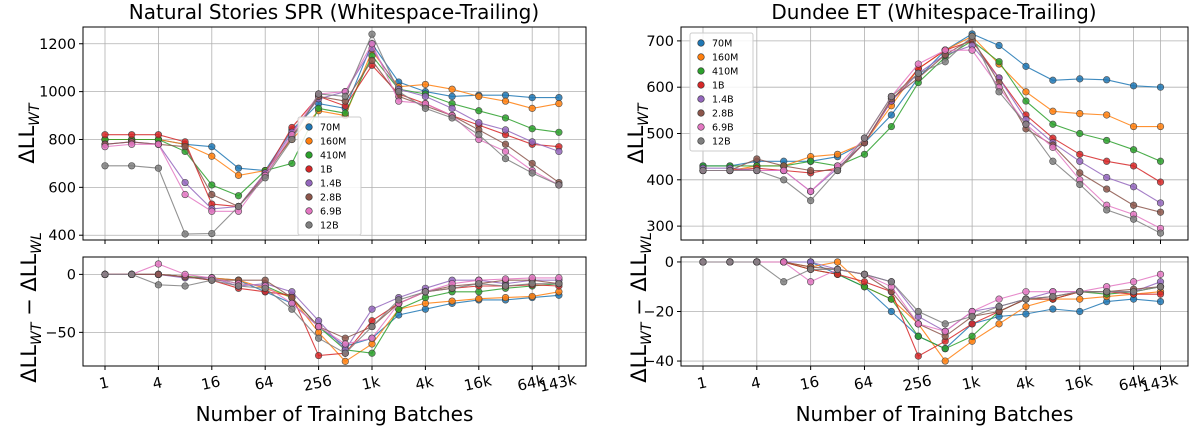  Describe the element at coordinates (660, 181) in the screenshot. I see `y-tick-label: 400` at that location.